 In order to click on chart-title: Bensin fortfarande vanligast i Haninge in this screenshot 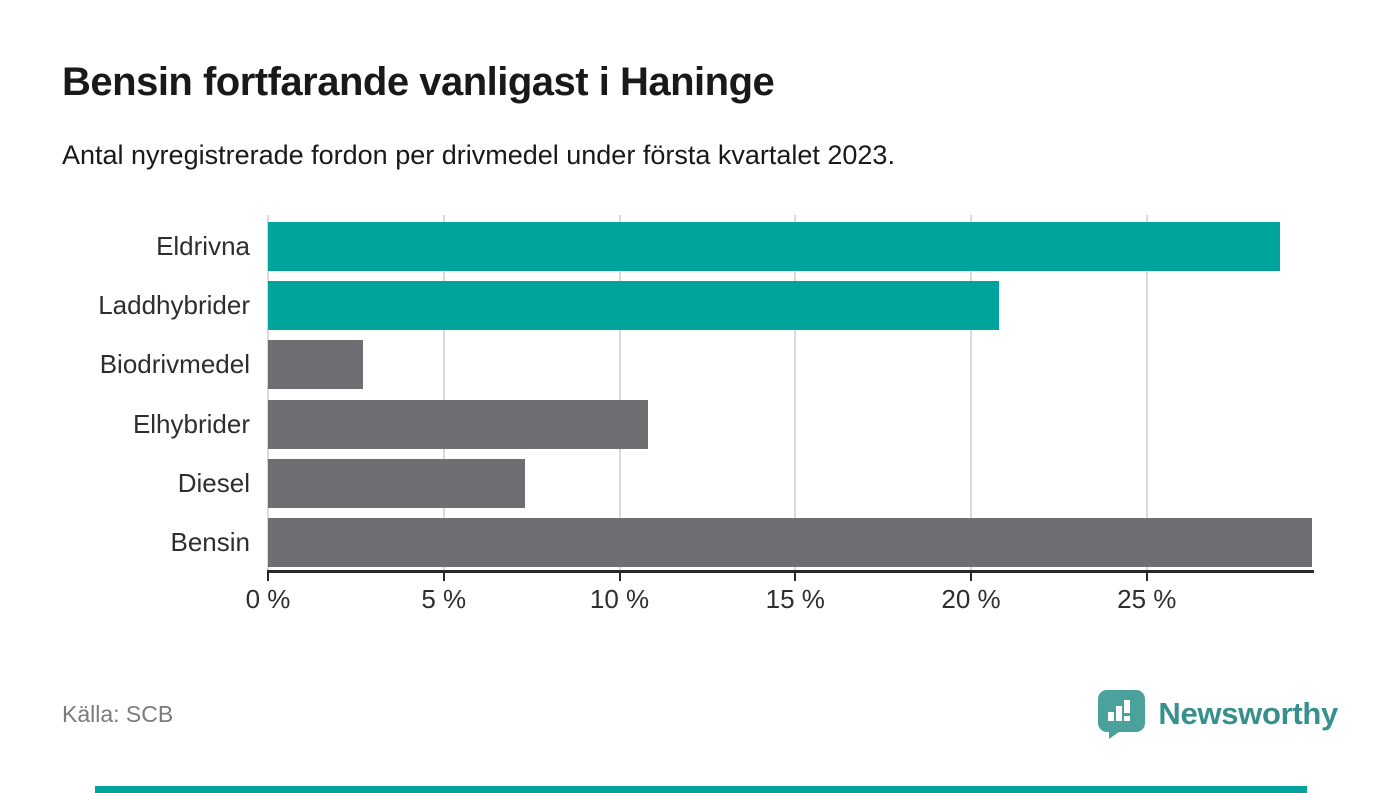, I will do `click(418, 82)`.